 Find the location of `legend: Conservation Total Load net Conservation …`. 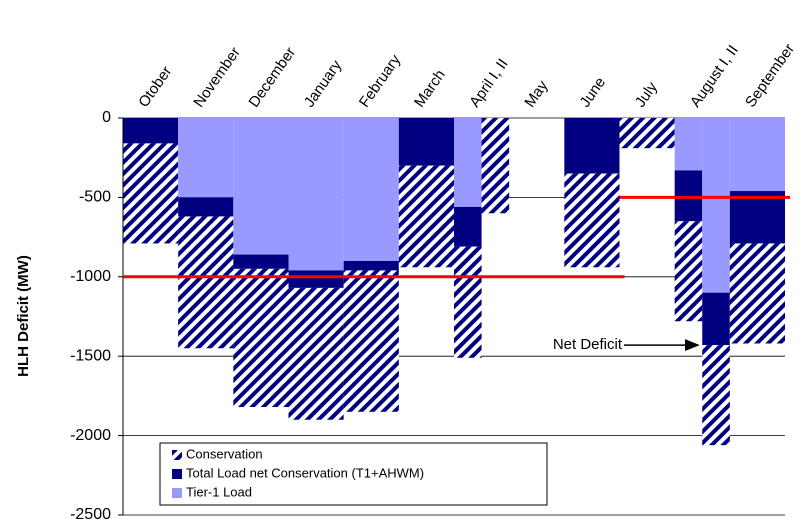

legend: Conservation Total Load net Conservation … is located at coordinates (353, 474).